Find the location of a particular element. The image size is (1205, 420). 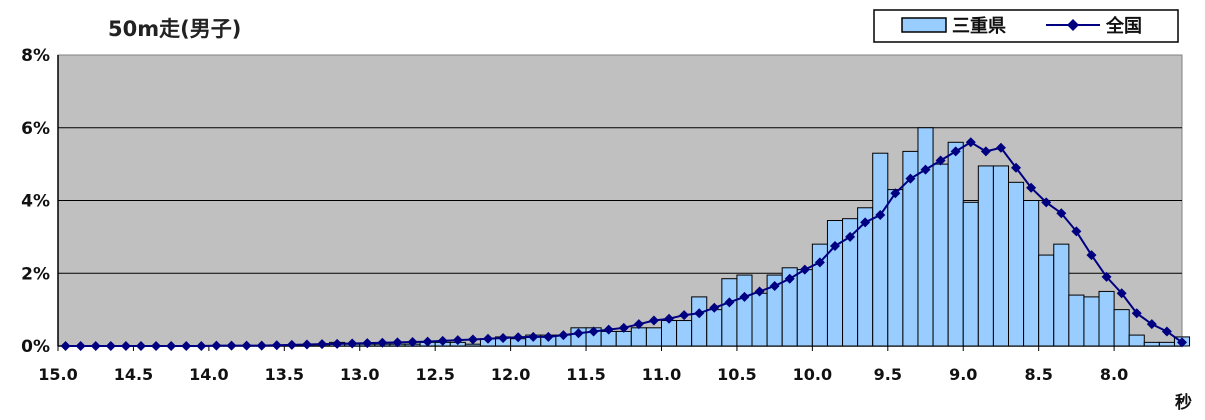

x-tick-label: 9.5 is located at coordinates (888, 374).